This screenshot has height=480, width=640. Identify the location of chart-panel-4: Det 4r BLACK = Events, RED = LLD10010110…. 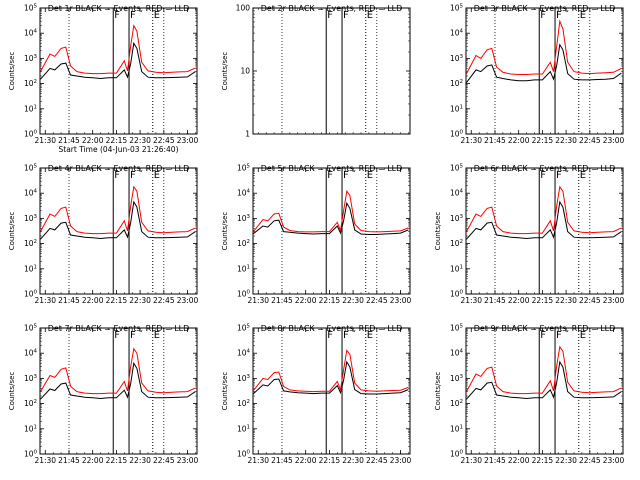
(103, 235).